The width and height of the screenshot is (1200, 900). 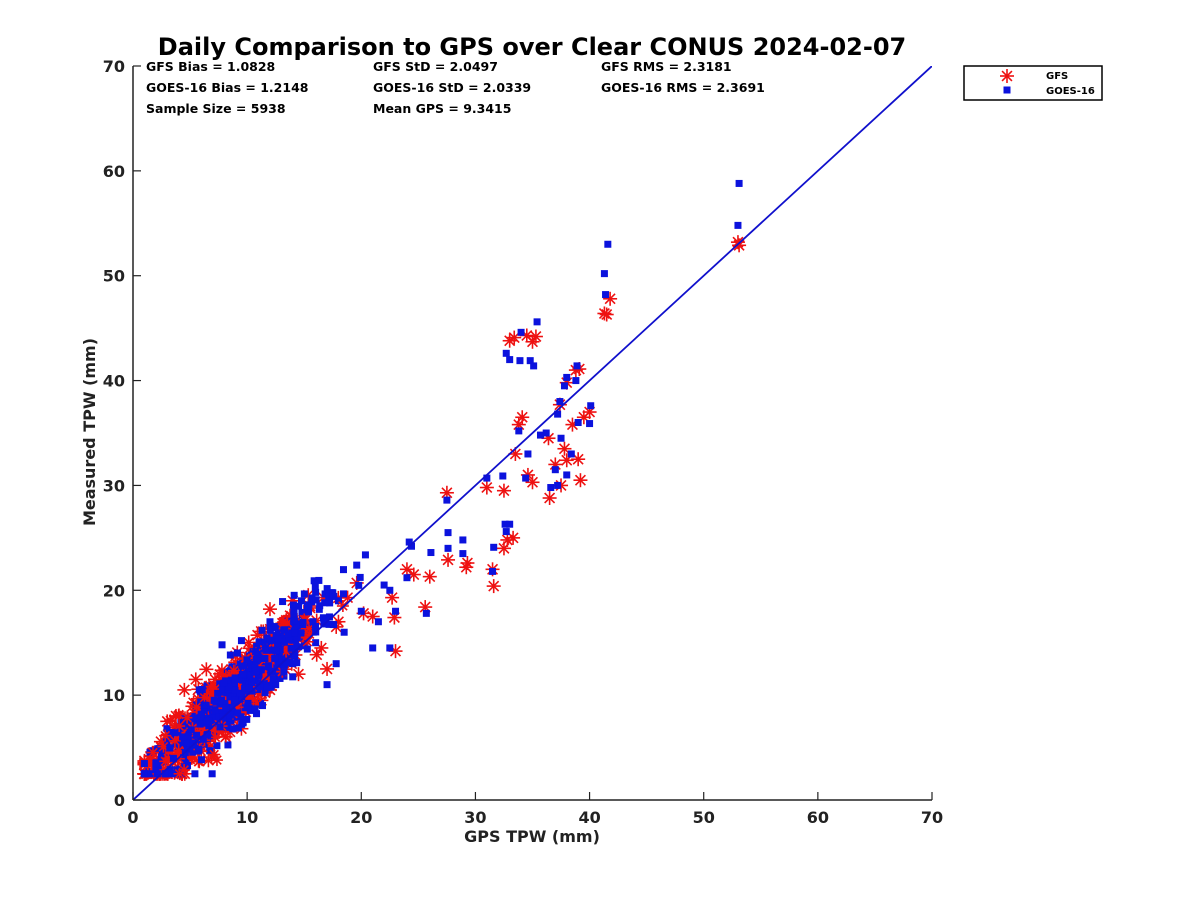 I want to click on y-tick-label: 40, so click(x=114, y=381).